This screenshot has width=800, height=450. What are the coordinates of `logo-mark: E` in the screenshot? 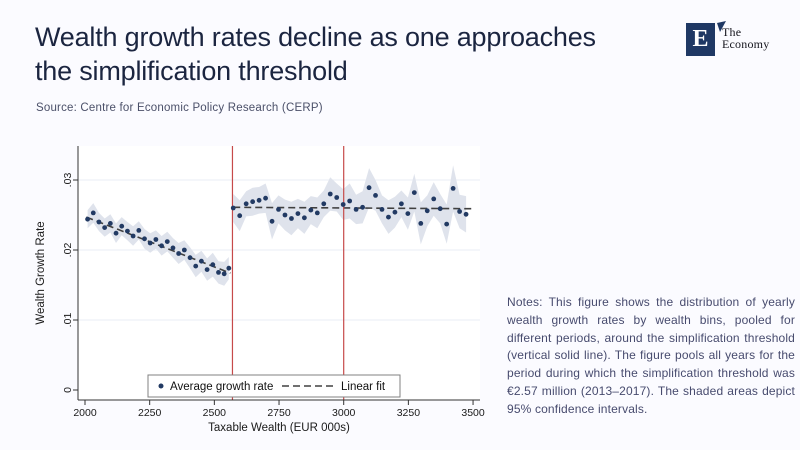 It's located at (706, 38).